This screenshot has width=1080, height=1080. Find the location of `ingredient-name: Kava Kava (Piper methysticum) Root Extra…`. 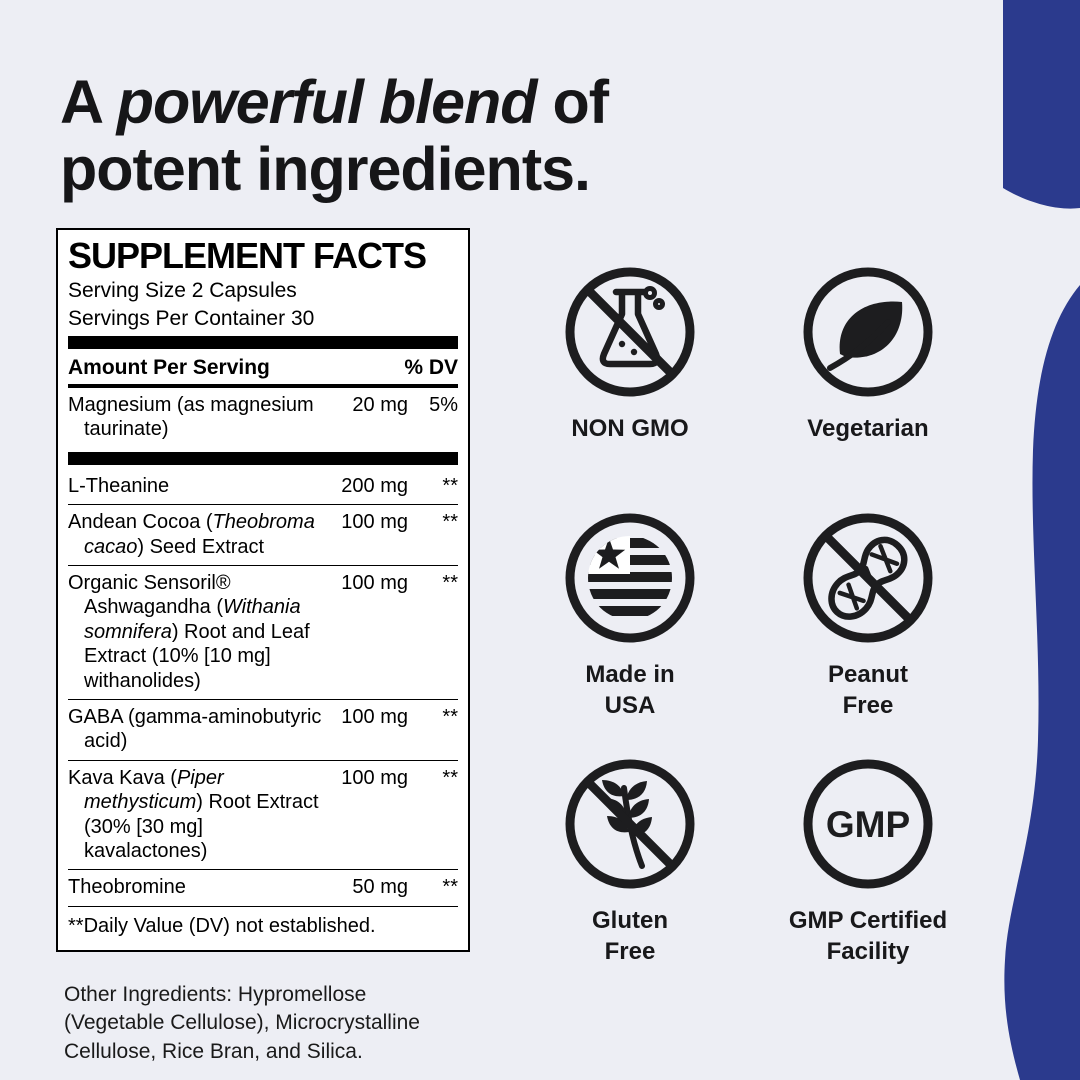

ingredient-name: Kava Kava (Piper methysticum) Root Extra… is located at coordinates (193, 814).